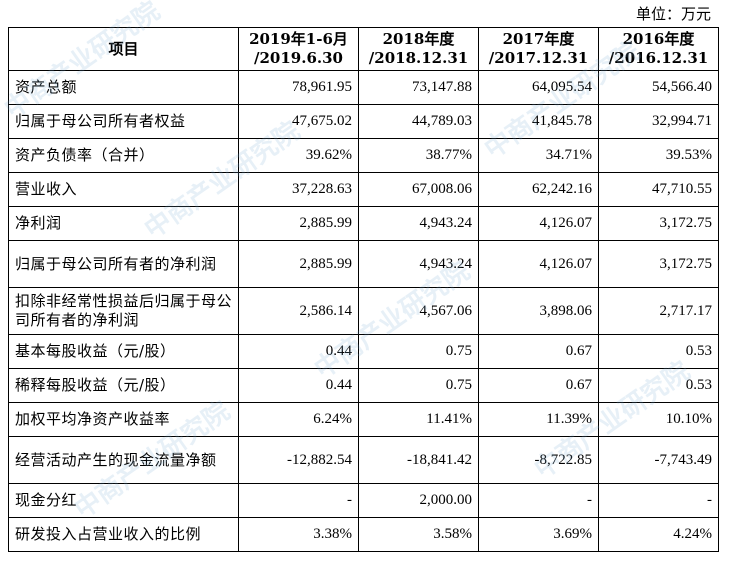 This screenshot has height=561, width=729. What do you see at coordinates (418, 534) in the screenshot?
I see `cell-value: 3.58%` at bounding box center [418, 534].